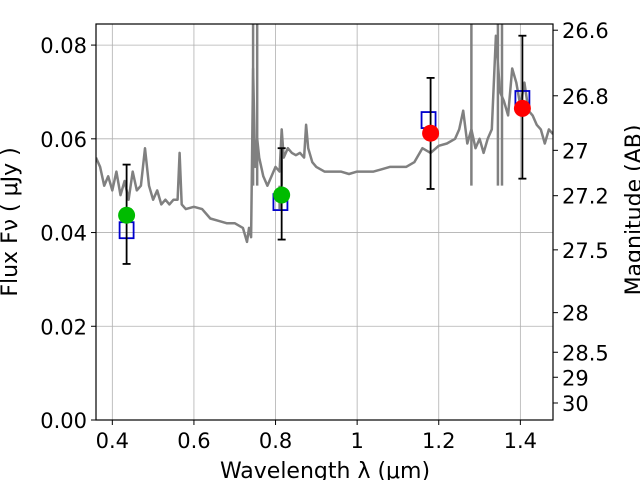 The height and width of the screenshot is (480, 640). What do you see at coordinates (63, 140) in the screenshot?
I see `y-tick-label: 0.06` at bounding box center [63, 140].